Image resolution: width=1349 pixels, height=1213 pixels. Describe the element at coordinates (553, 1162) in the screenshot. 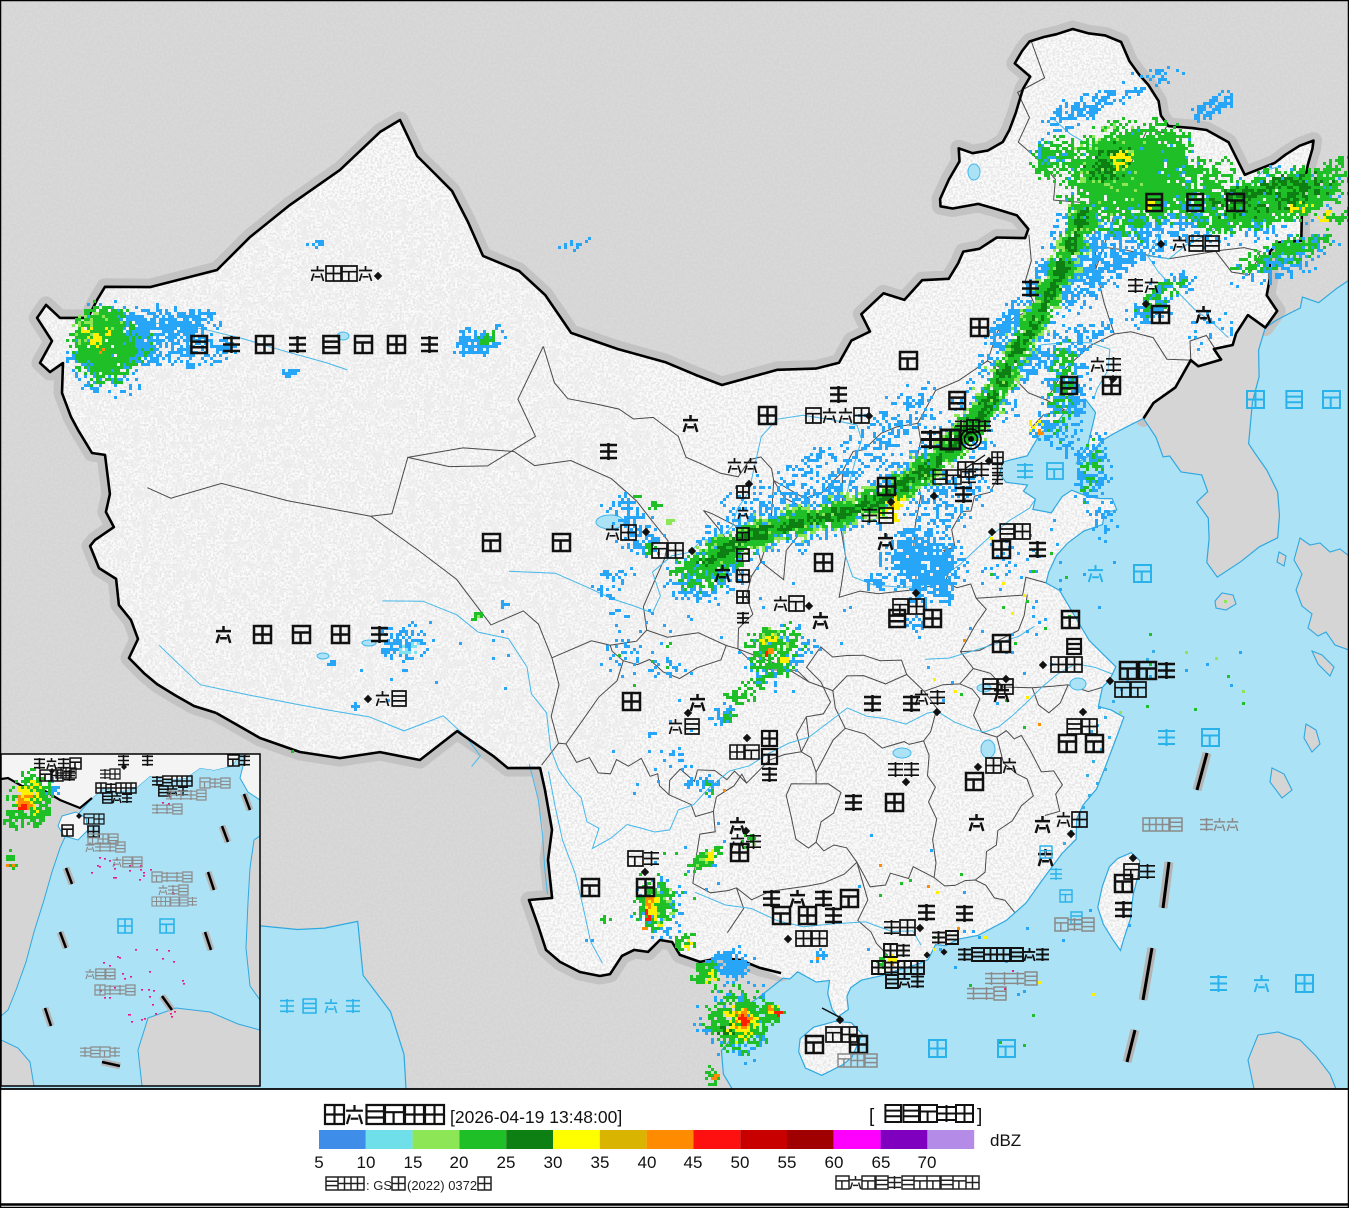

I see `svg-text: 30` at that location.